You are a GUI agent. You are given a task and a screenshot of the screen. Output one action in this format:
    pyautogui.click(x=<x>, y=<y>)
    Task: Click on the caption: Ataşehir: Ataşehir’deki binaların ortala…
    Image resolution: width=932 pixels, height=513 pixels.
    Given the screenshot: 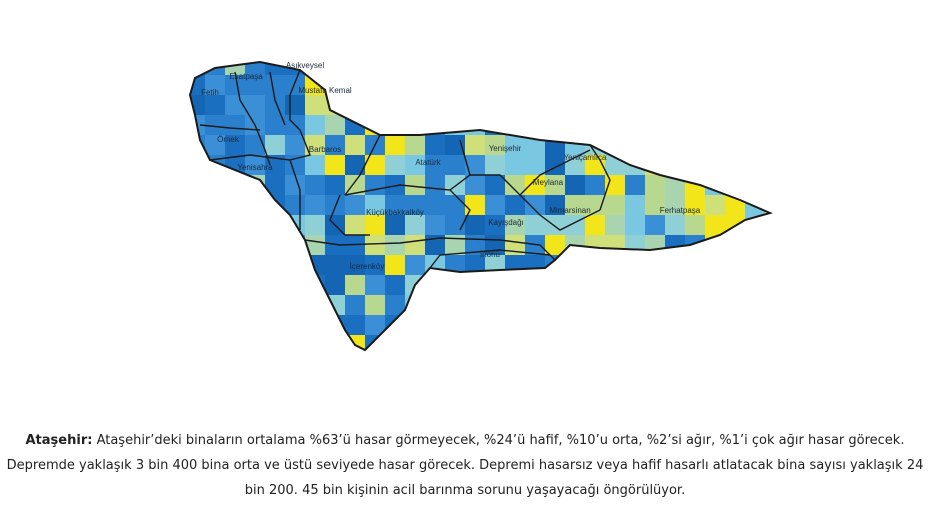 What is the action you would take?
    pyautogui.click(x=465, y=465)
    